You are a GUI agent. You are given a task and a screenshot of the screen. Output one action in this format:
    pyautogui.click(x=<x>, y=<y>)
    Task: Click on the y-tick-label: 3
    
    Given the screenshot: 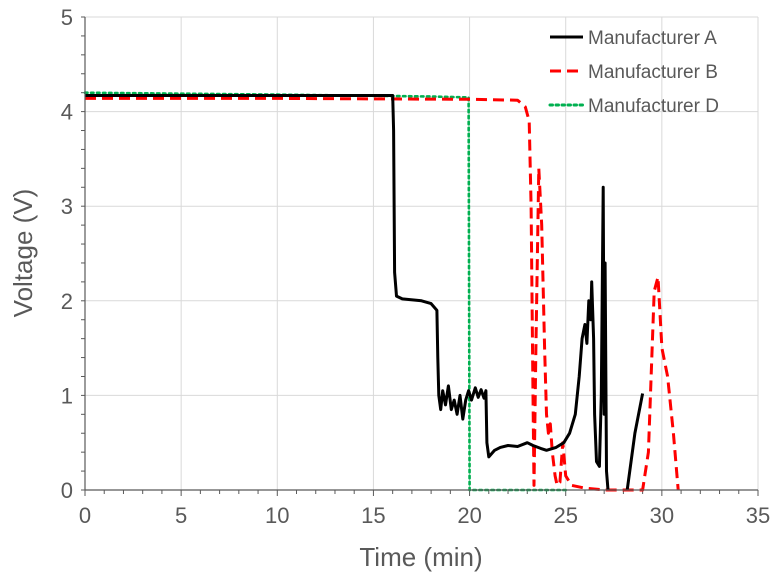 What is the action you would take?
    pyautogui.click(x=67, y=206)
    